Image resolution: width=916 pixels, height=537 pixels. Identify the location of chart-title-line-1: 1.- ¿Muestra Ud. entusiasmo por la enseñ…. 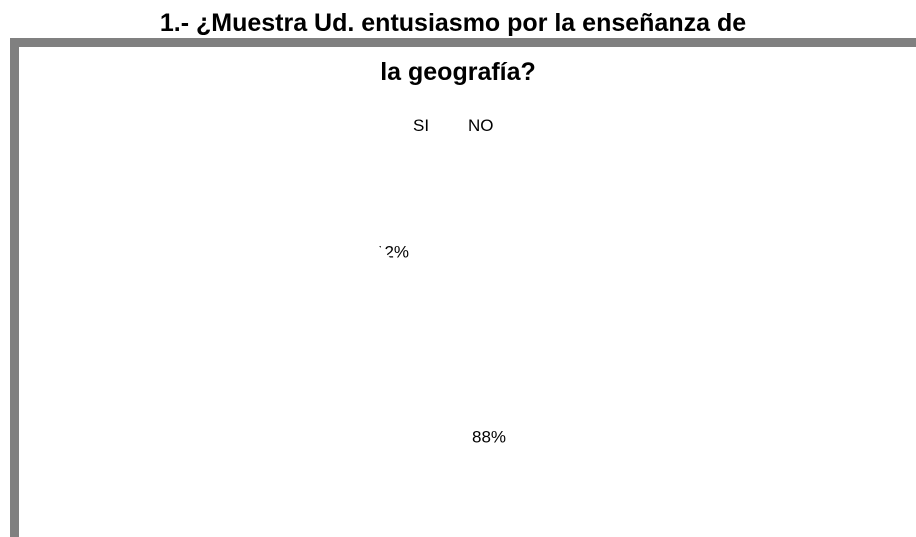
(453, 23).